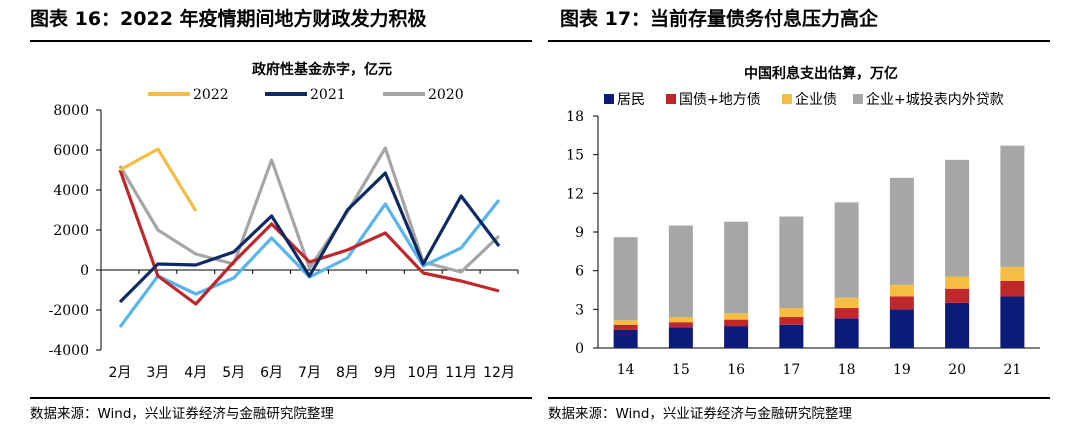 This screenshot has height=431, width=1080. Describe the element at coordinates (700, 414) in the screenshot. I see `right-source-note: 数据来源：Wind，兴业证券经济与金融研究院整理` at that location.